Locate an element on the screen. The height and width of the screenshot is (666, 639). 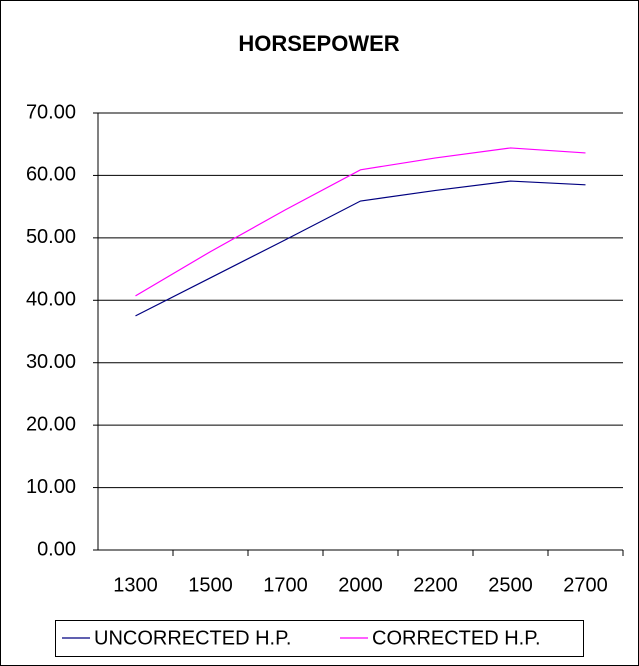
x-tick-label: 1700 is located at coordinates (285, 585).